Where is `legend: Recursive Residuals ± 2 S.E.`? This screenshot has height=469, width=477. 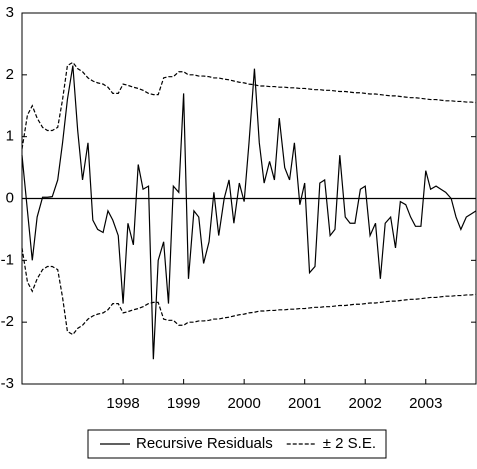
legend: Recursive Residuals ± 2 S.E. is located at coordinates (237, 444).